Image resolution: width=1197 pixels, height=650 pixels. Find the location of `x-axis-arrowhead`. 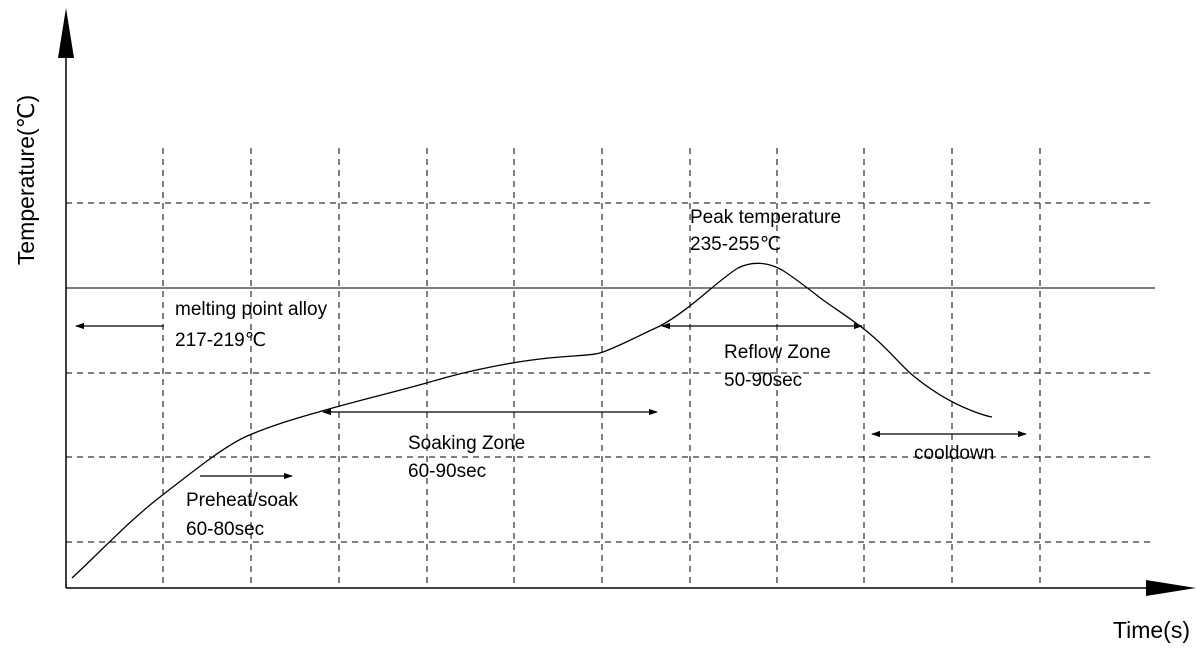

x-axis-arrowhead is located at coordinates (1171, 588).